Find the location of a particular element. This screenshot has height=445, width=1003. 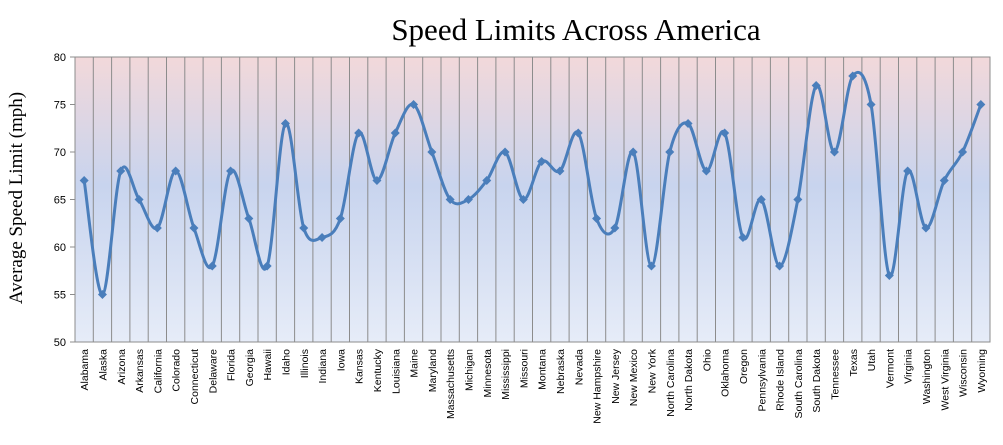

y-tick-label: 65 is located at coordinates (60, 201).